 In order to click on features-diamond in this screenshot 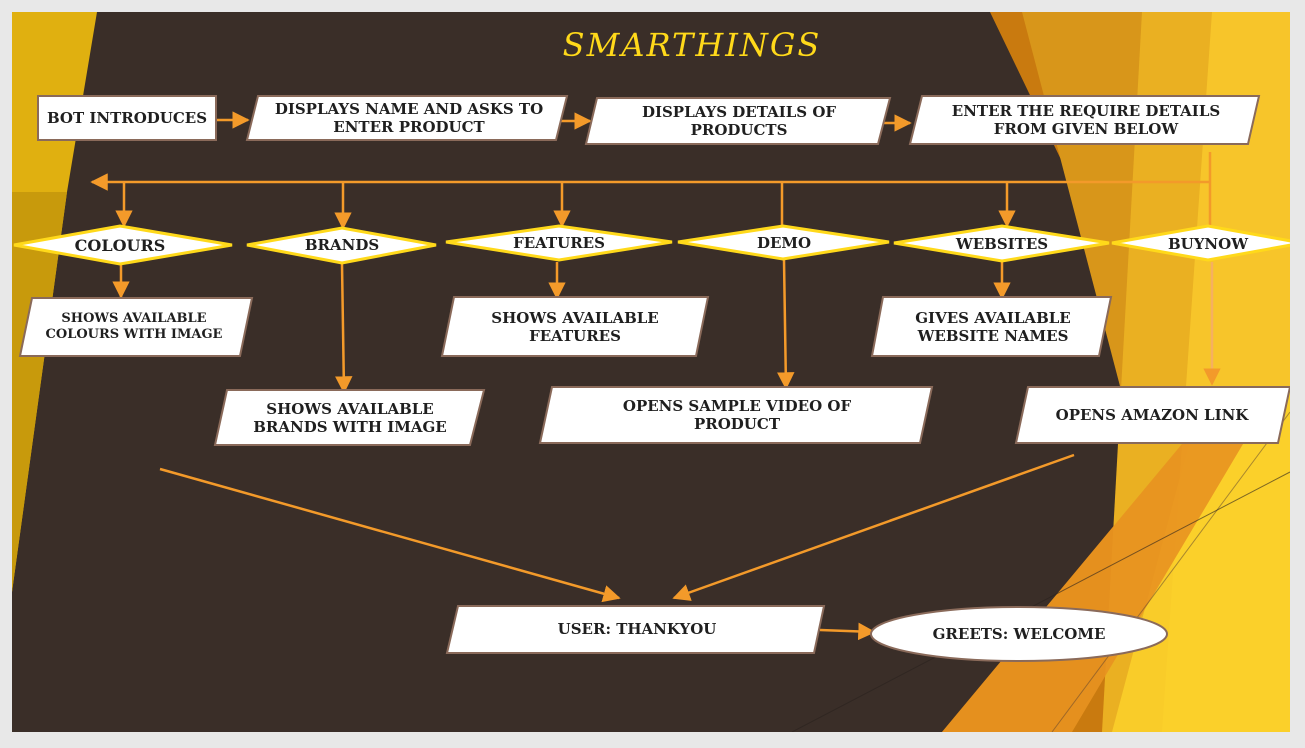, I will do `click(559, 243)`.